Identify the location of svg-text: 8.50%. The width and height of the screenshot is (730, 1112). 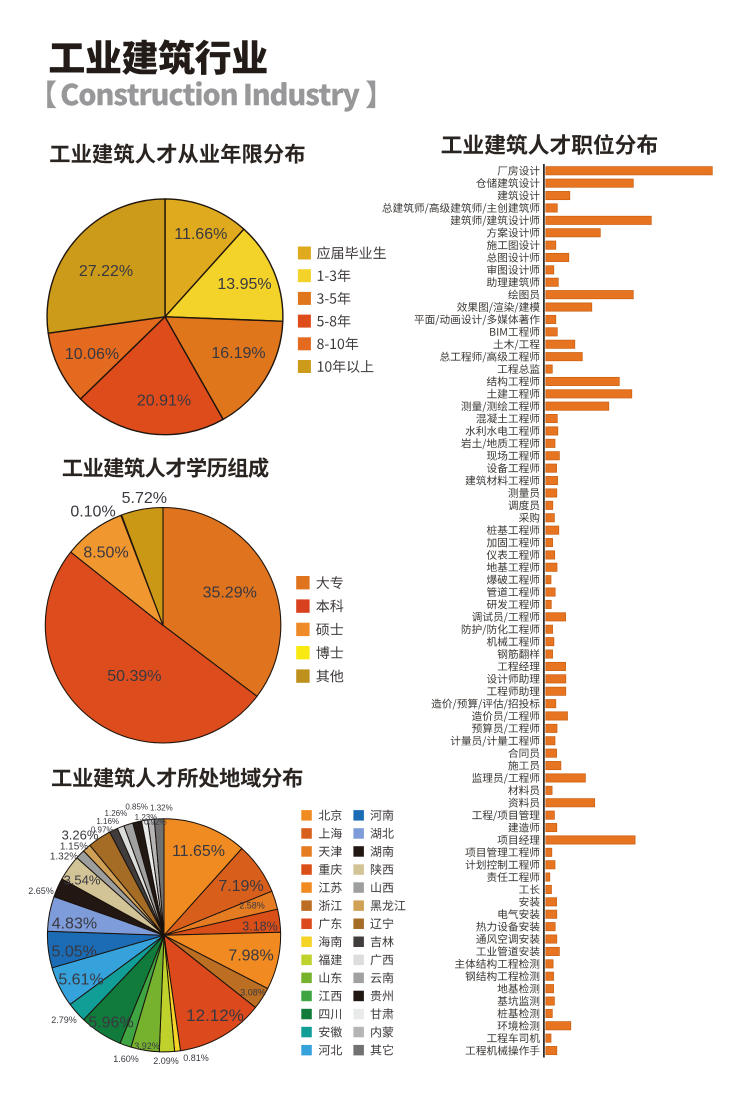
(105, 552).